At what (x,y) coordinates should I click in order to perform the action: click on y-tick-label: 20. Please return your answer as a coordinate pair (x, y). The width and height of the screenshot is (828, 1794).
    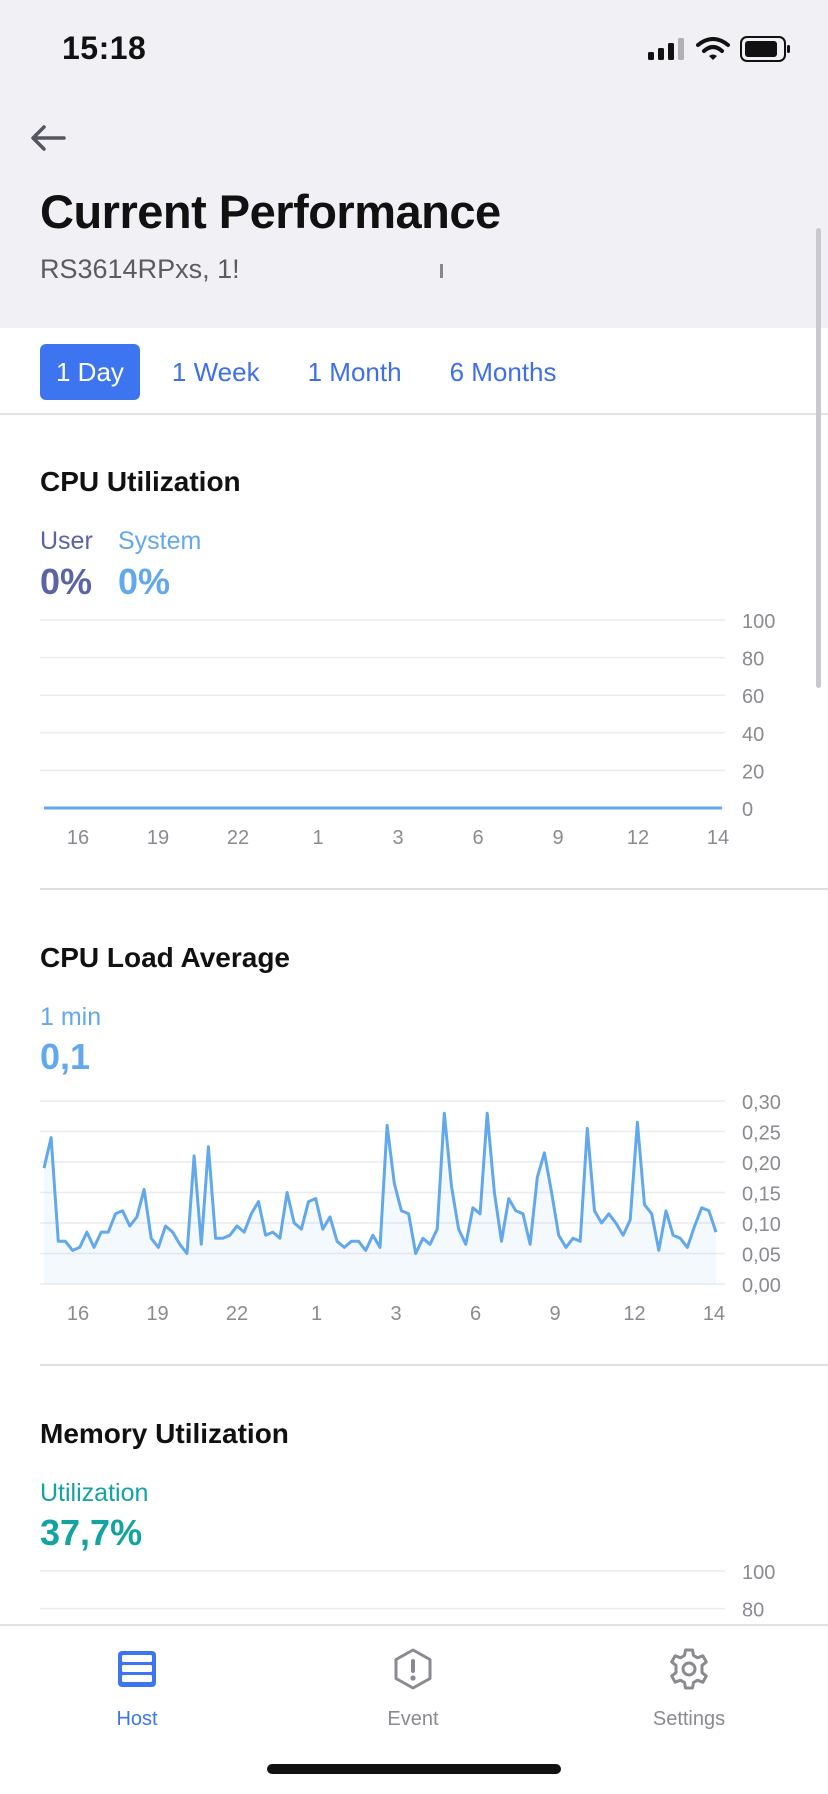
    Looking at the image, I should click on (753, 772).